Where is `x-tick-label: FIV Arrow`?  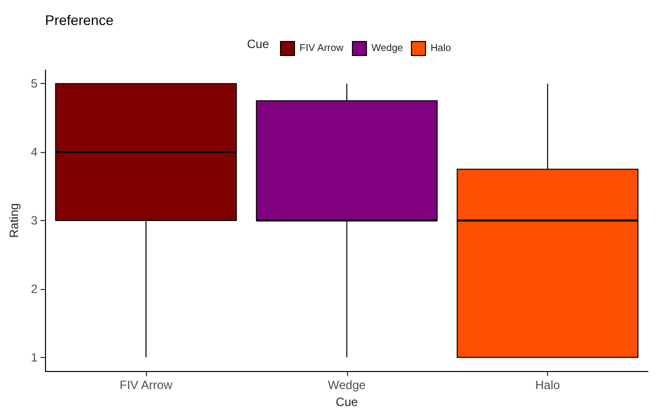
x-tick-label: FIV Arrow is located at coordinates (146, 385).